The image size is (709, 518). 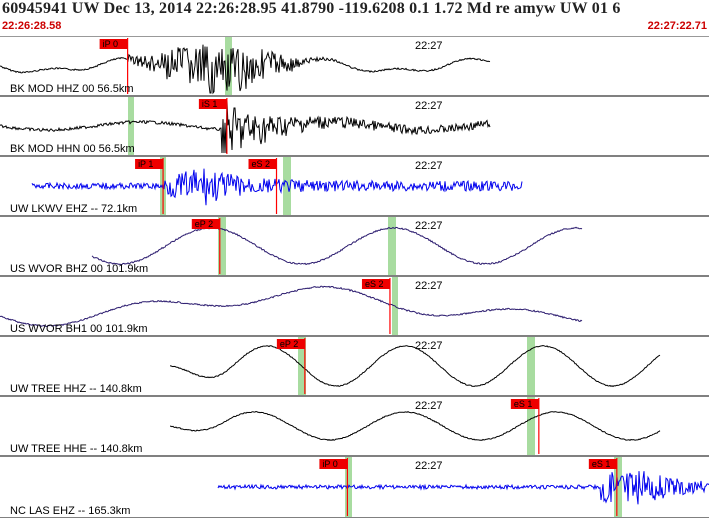 I want to click on trace-station-label: UW TREE HHZ -- 140.8km, so click(x=76, y=389).